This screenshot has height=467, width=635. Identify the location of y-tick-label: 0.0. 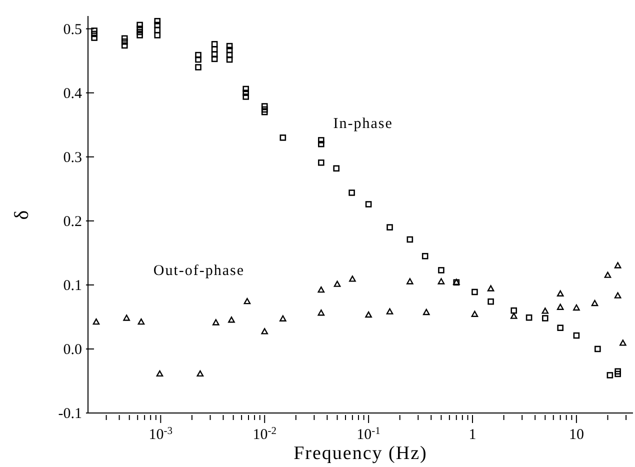
(72, 350).